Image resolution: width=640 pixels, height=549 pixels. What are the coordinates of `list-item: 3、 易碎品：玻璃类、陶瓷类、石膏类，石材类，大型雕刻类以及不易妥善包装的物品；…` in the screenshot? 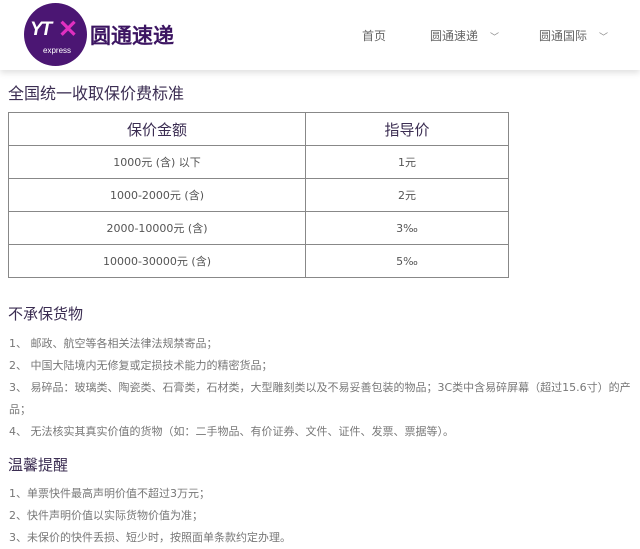 It's located at (320, 398).